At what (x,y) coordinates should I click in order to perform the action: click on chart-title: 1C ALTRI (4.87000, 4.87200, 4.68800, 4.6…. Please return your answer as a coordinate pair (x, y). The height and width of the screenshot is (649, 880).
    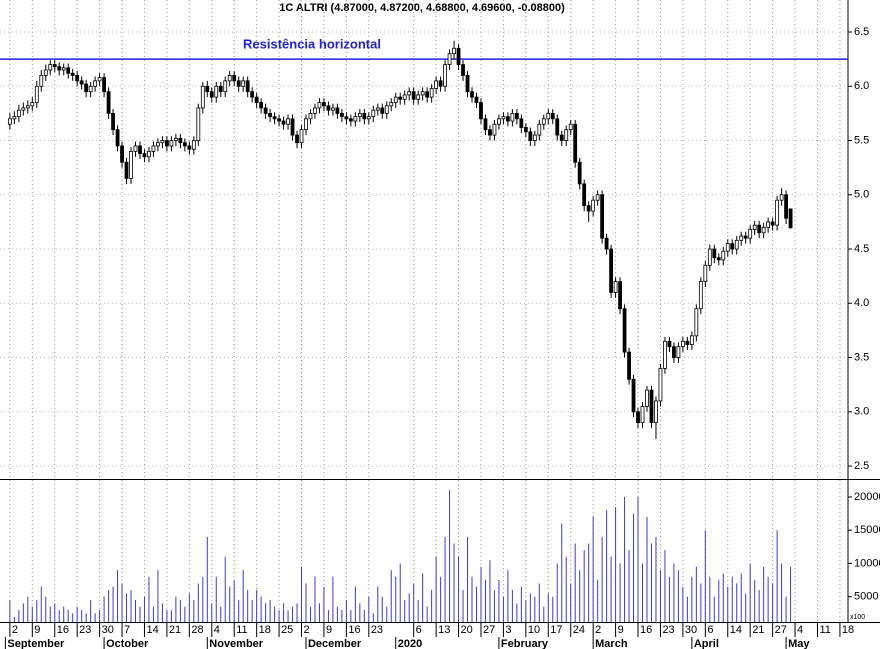
    Looking at the image, I should click on (422, 8).